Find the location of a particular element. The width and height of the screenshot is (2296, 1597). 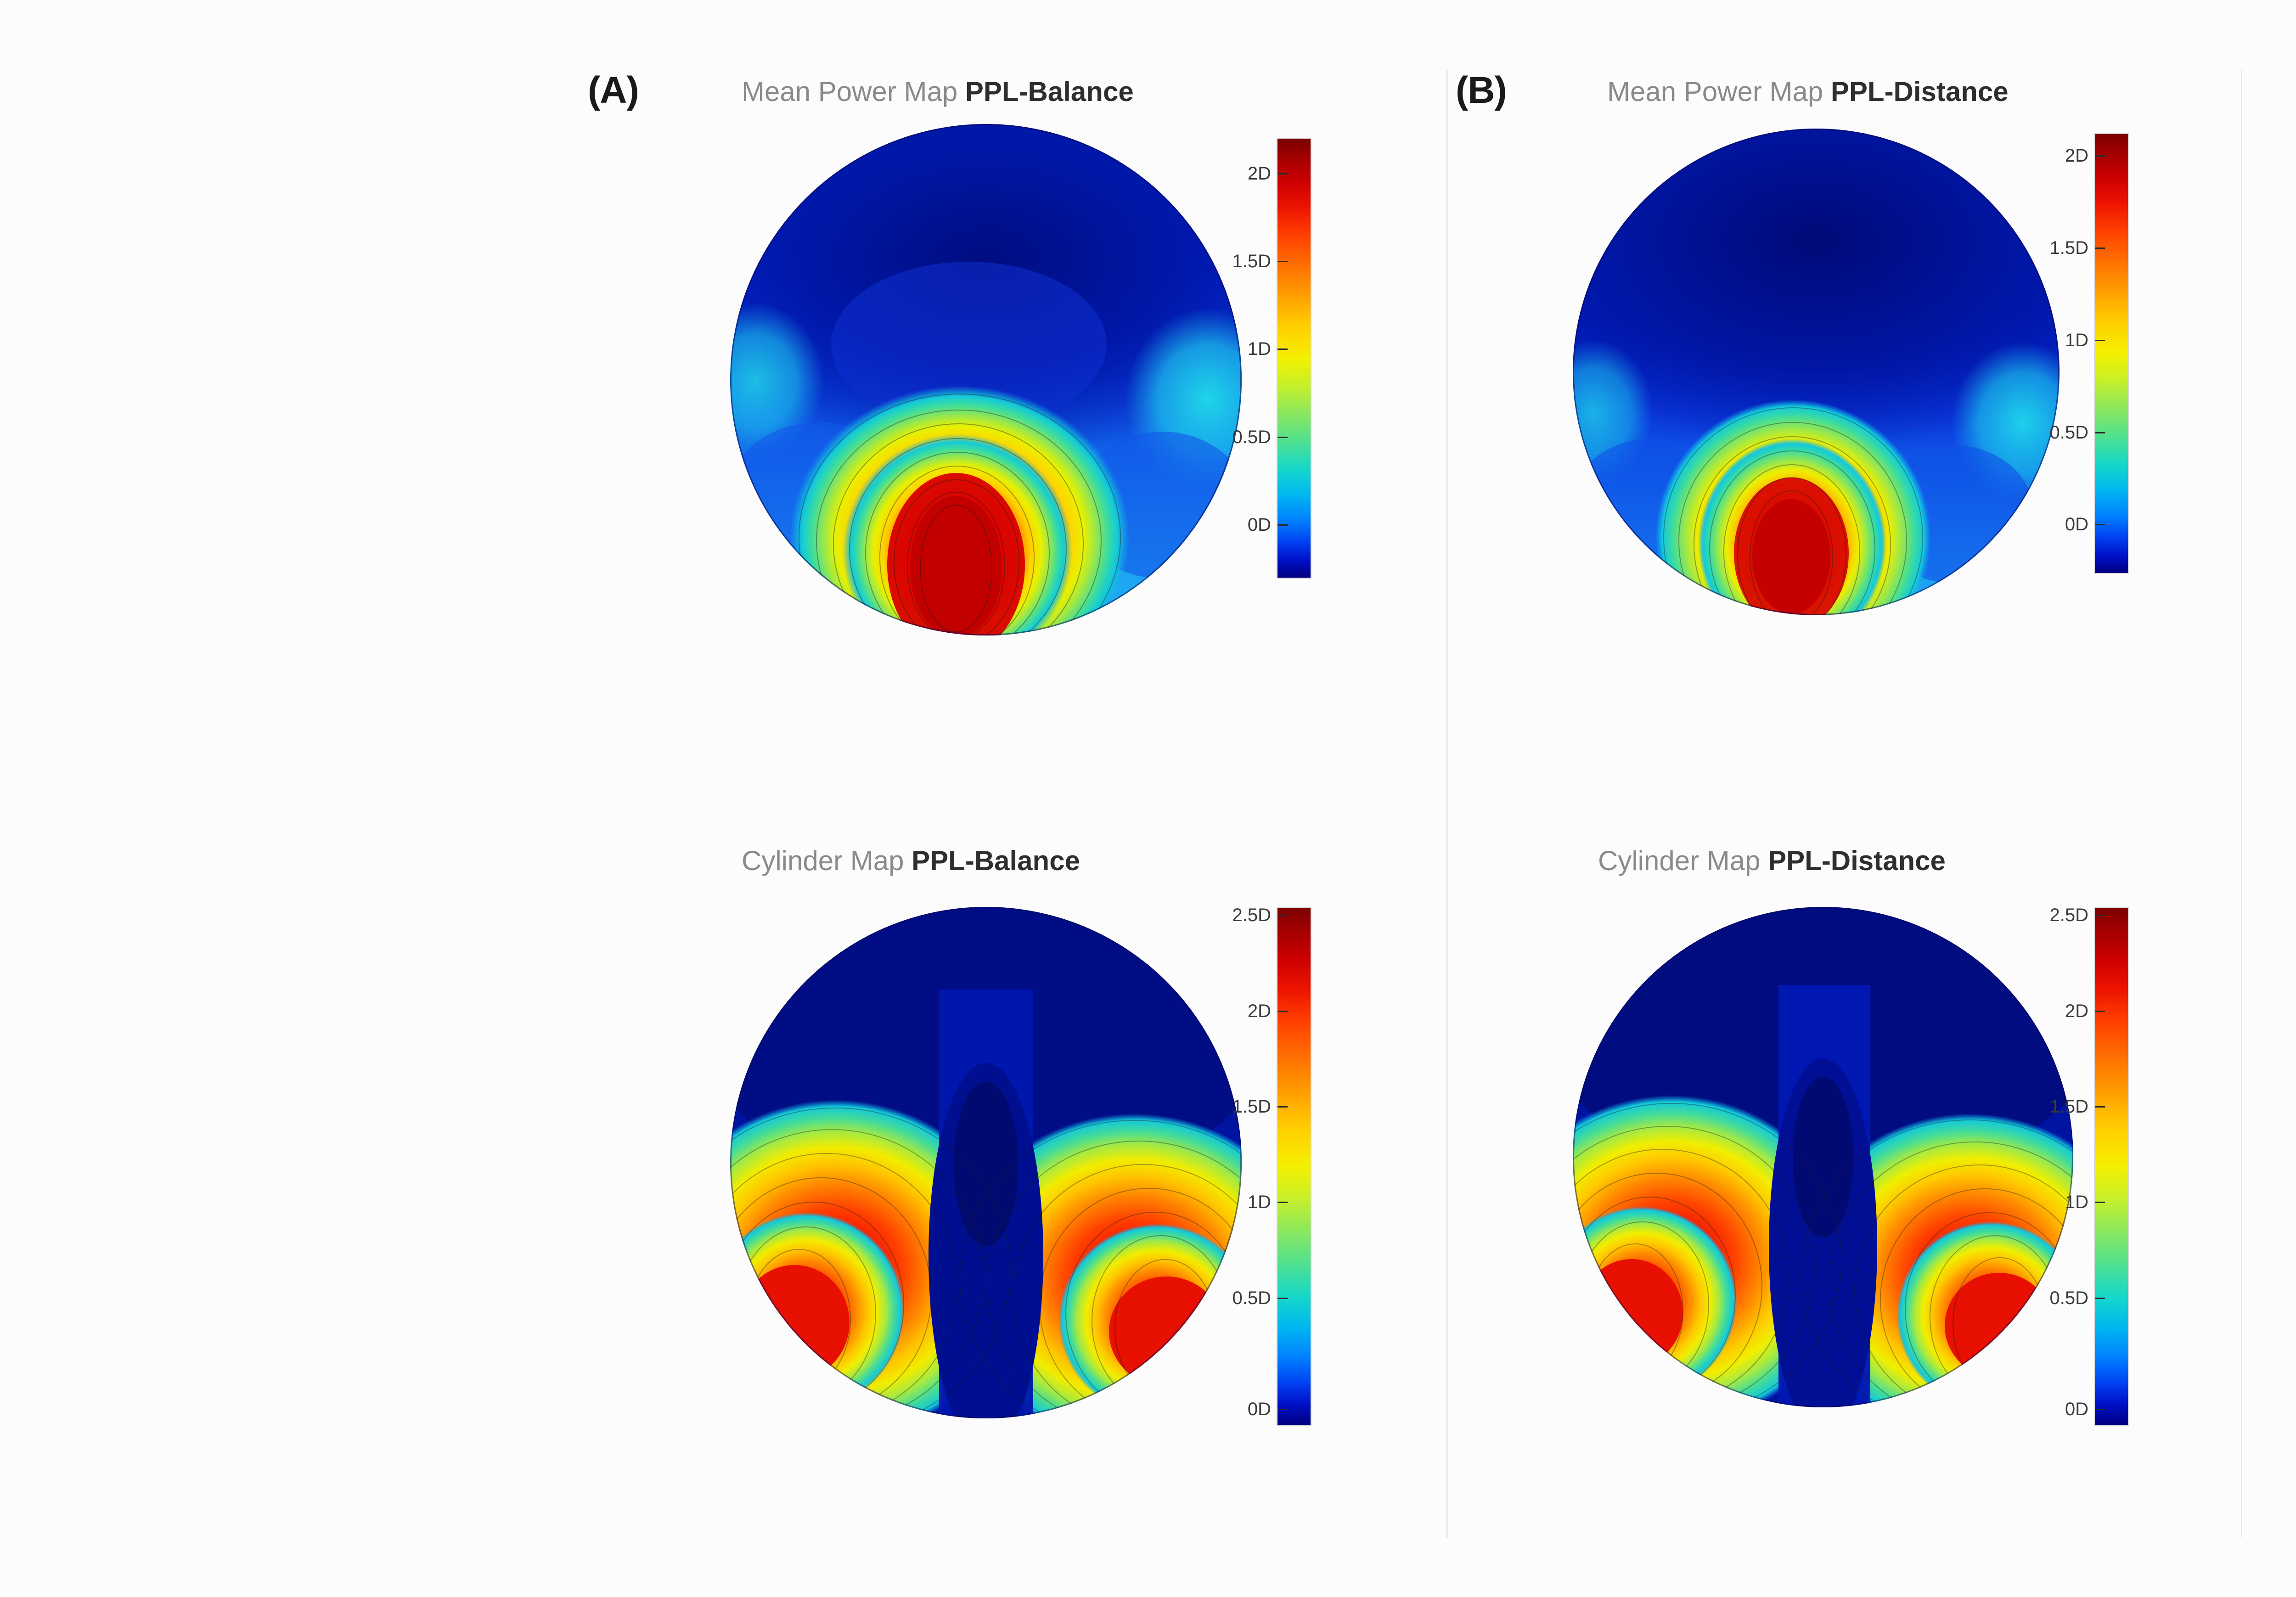

map-title-a-mean: Mean Power Map PPL-Balance is located at coordinates (938, 91).